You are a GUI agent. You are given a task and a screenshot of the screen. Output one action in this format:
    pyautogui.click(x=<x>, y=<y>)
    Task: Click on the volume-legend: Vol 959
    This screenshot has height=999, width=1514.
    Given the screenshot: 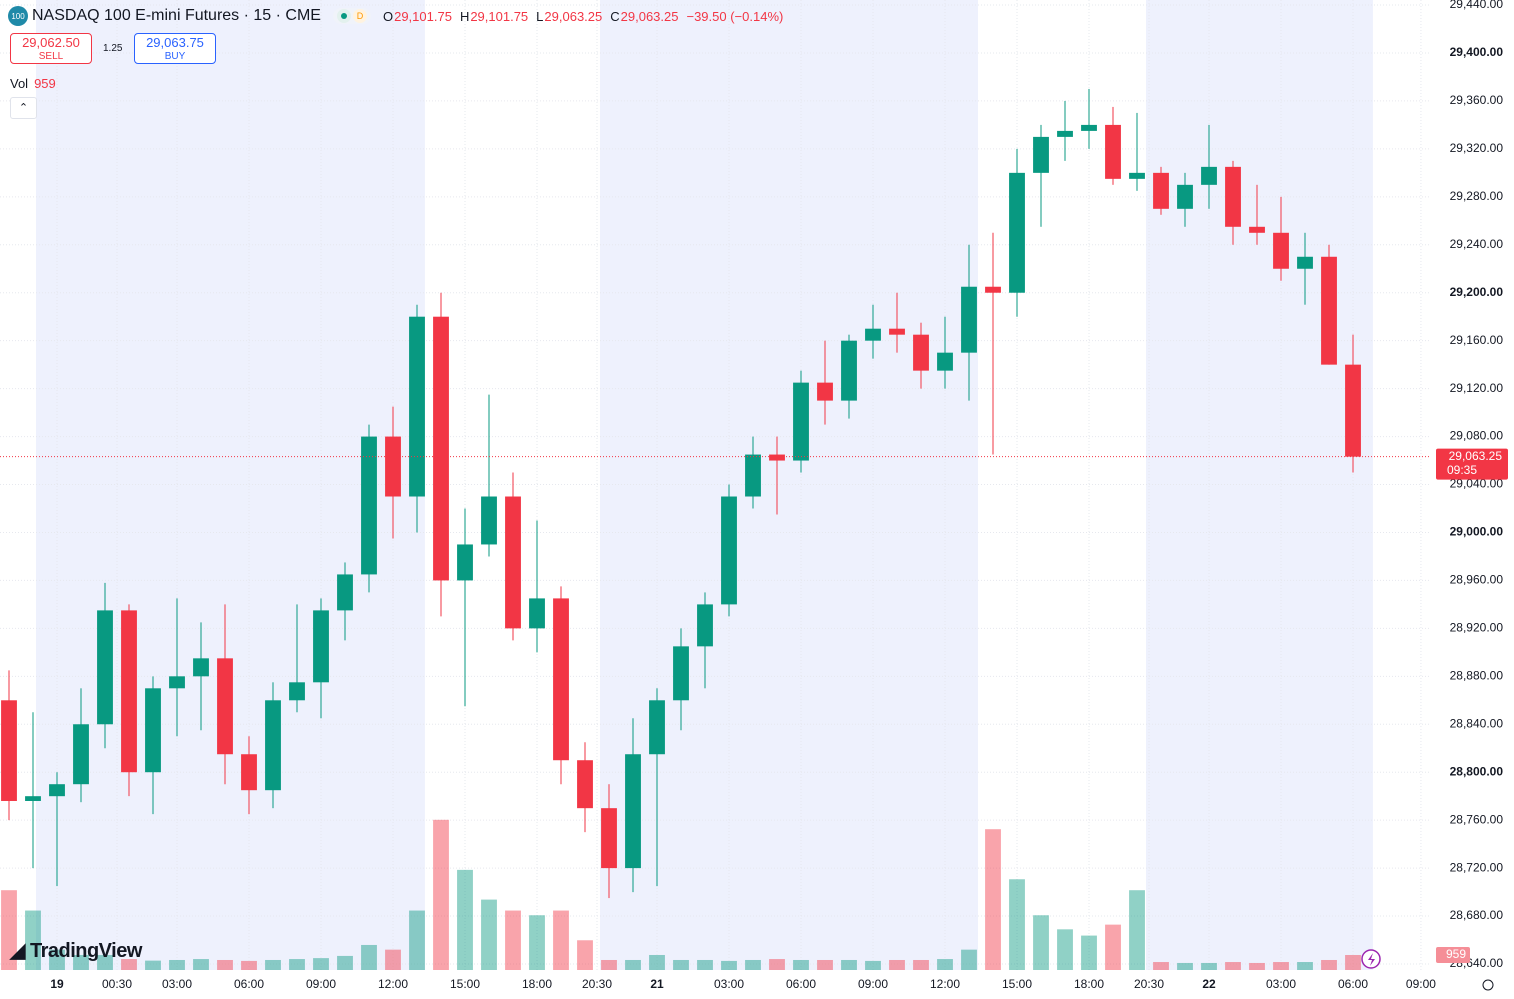 What is the action you would take?
    pyautogui.click(x=33, y=83)
    